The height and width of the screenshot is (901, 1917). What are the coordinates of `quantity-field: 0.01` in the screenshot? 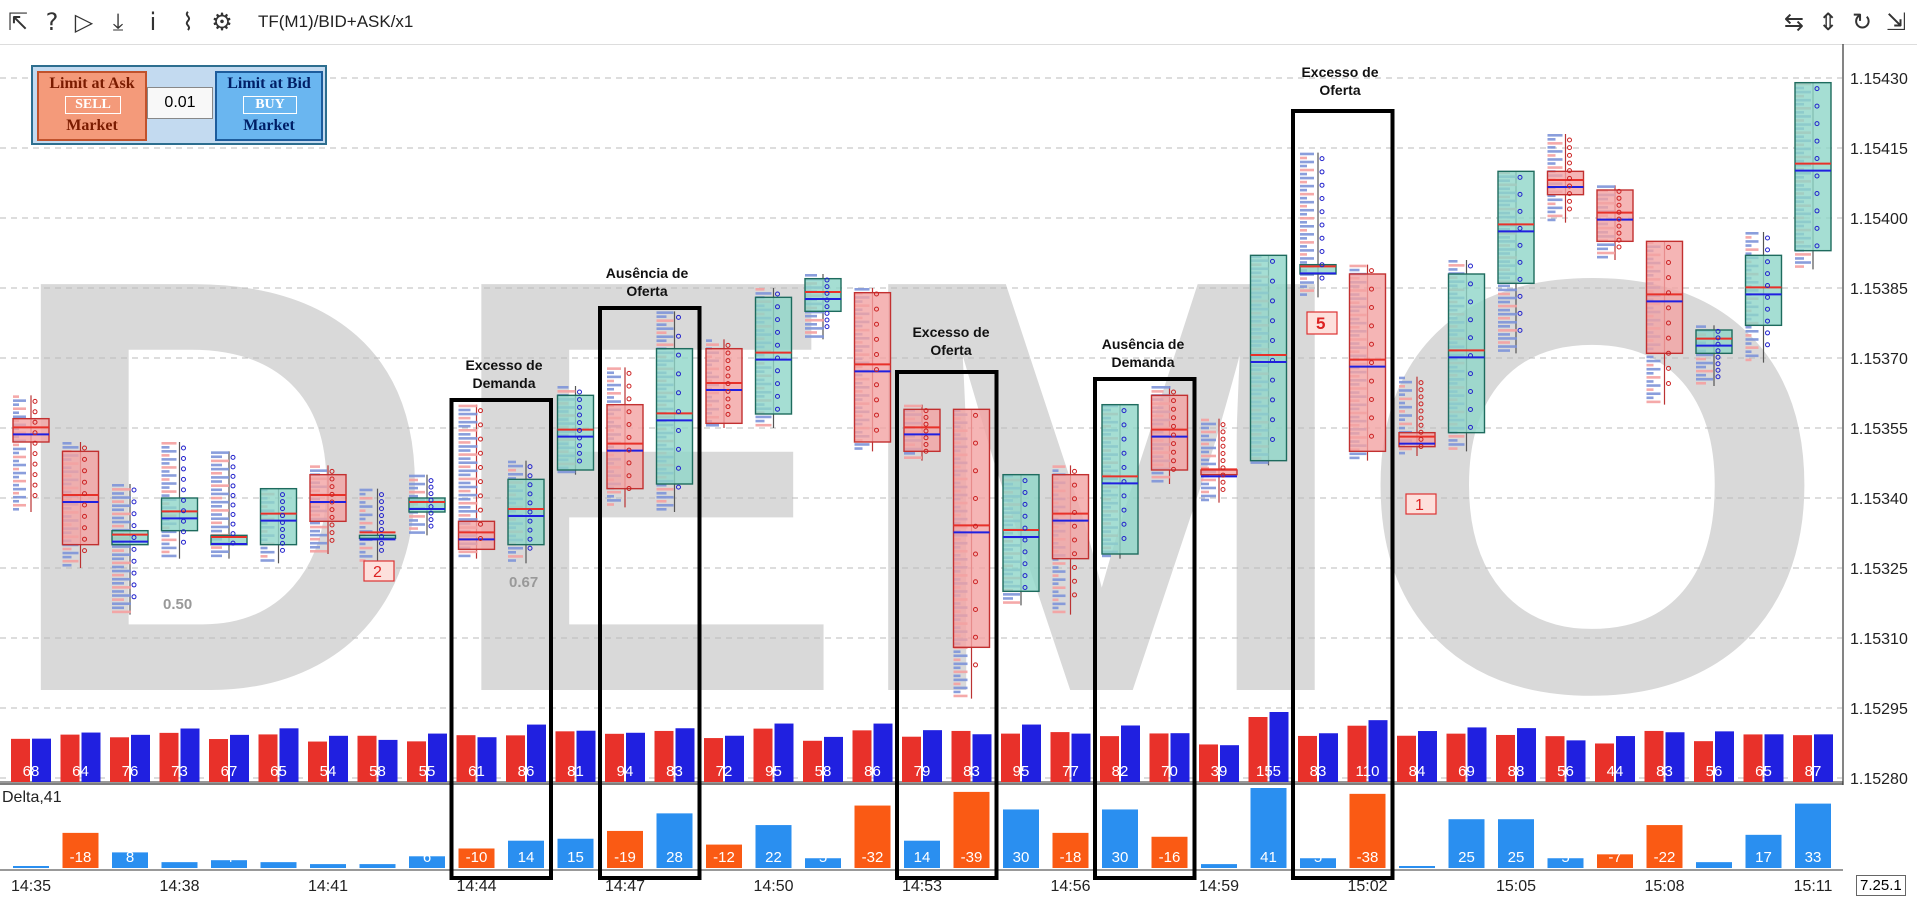 It's located at (180, 103).